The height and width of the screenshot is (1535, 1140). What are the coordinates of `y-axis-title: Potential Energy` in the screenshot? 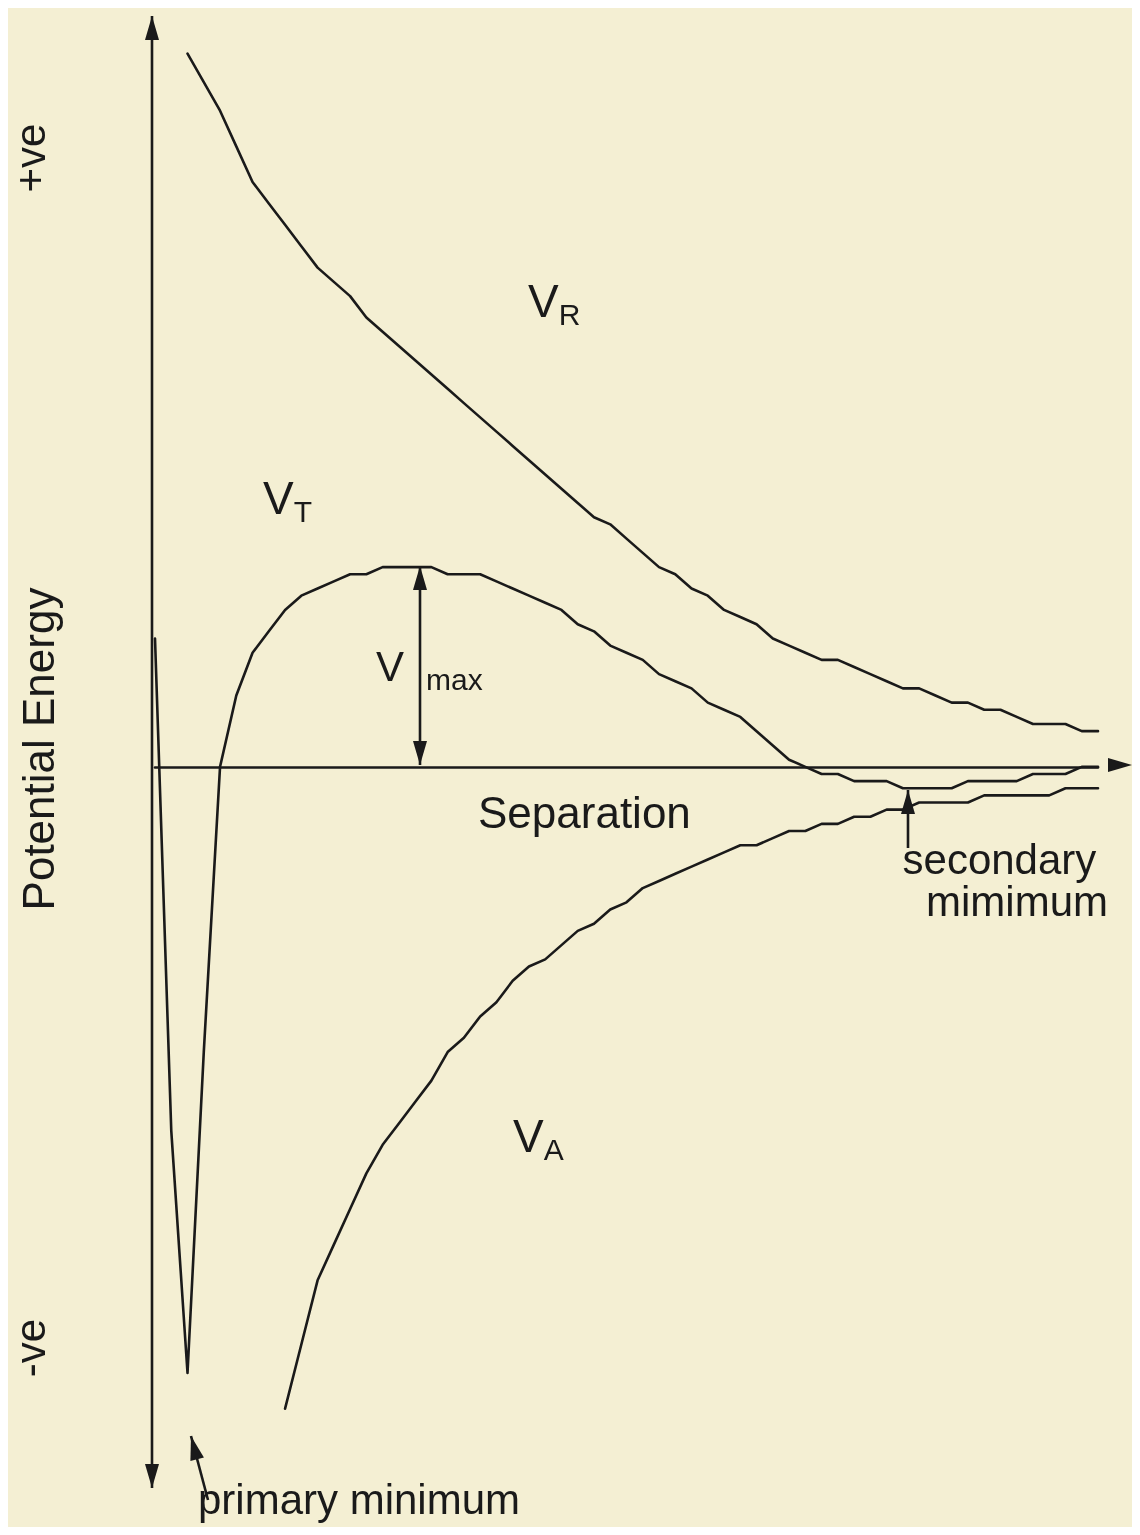 It's located at (38, 749).